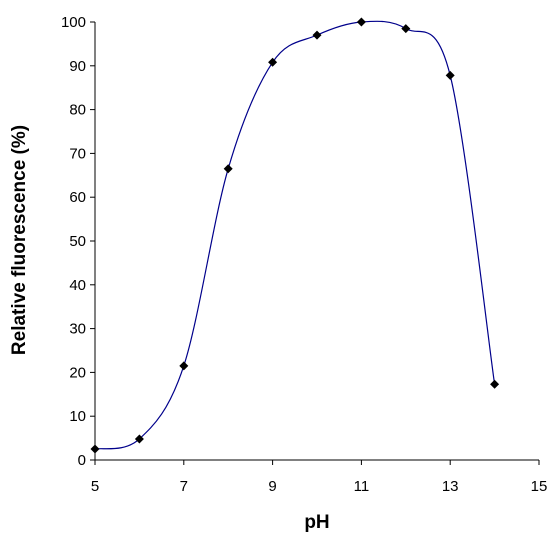  I want to click on y-tick-label: 40, so click(77, 285).